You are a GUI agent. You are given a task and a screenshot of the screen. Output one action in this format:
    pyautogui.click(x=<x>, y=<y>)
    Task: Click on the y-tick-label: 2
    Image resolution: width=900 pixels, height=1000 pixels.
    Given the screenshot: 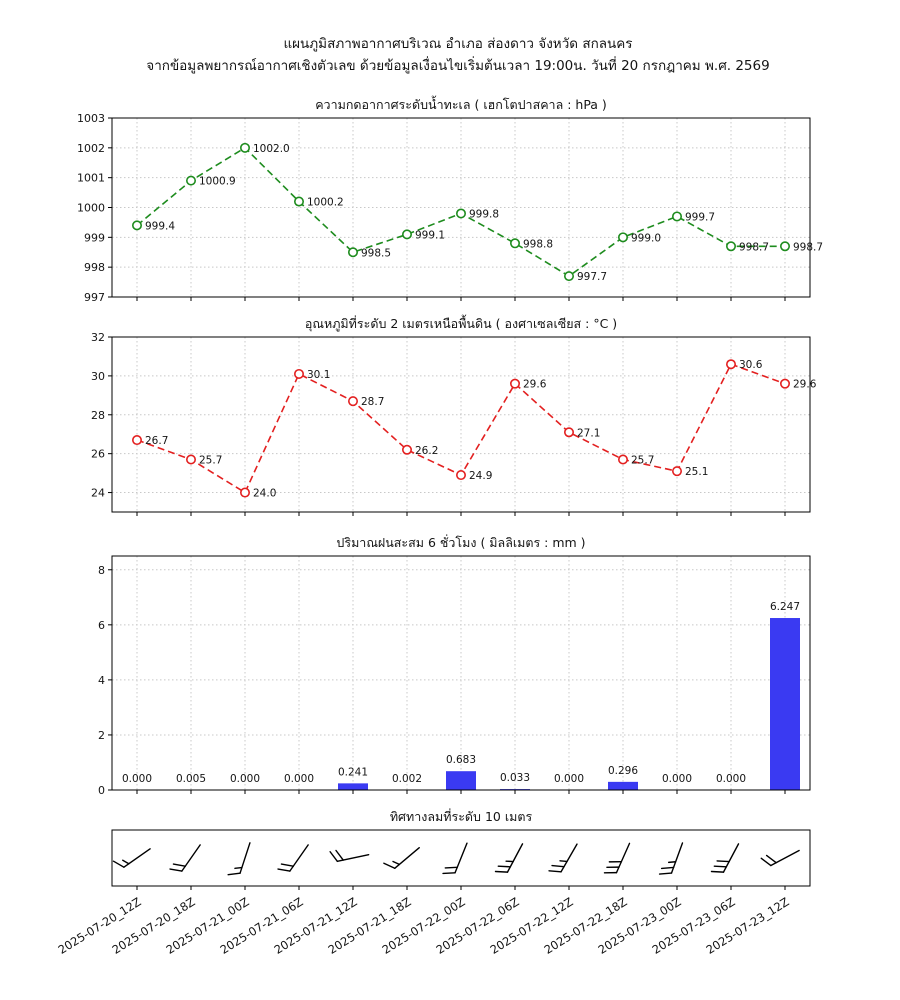 What is the action you would take?
    pyautogui.click(x=101, y=735)
    